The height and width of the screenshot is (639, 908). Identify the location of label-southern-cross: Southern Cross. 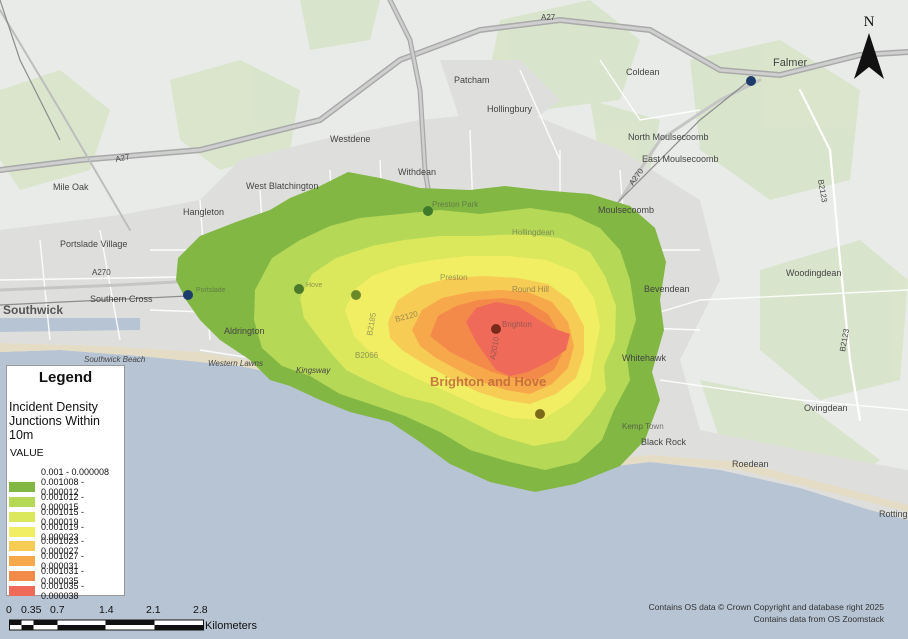
(121, 299).